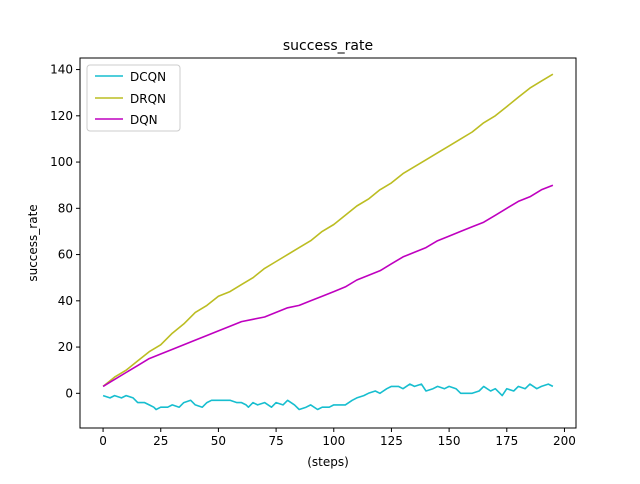 This screenshot has width=640, height=484. Describe the element at coordinates (65, 347) in the screenshot. I see `y-tick-label: 20` at that location.